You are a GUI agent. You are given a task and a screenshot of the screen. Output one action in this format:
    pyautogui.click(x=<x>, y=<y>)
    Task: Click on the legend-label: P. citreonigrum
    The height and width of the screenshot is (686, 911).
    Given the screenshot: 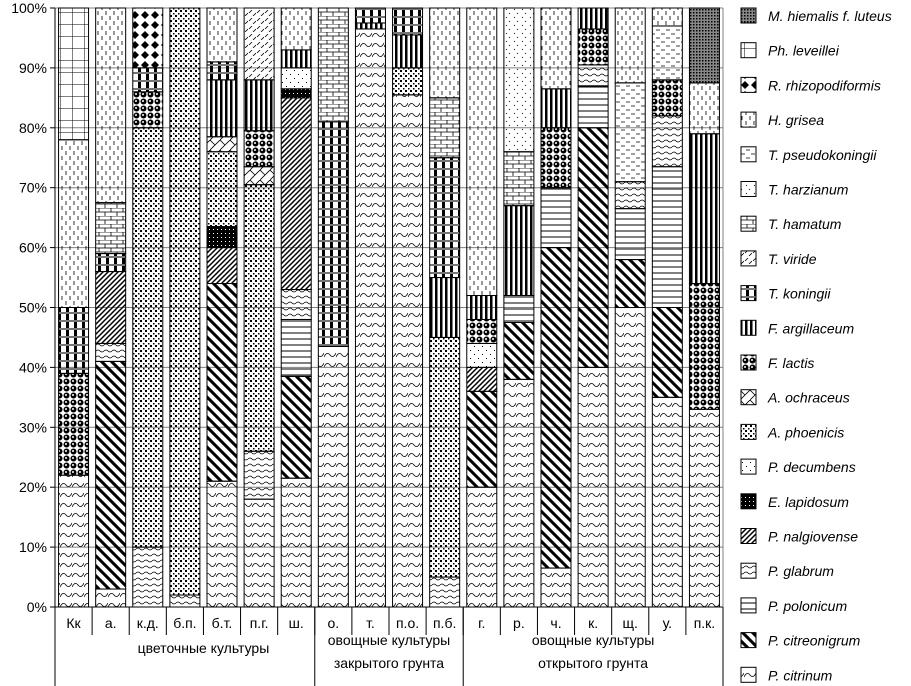 What is the action you would take?
    pyautogui.click(x=814, y=641)
    